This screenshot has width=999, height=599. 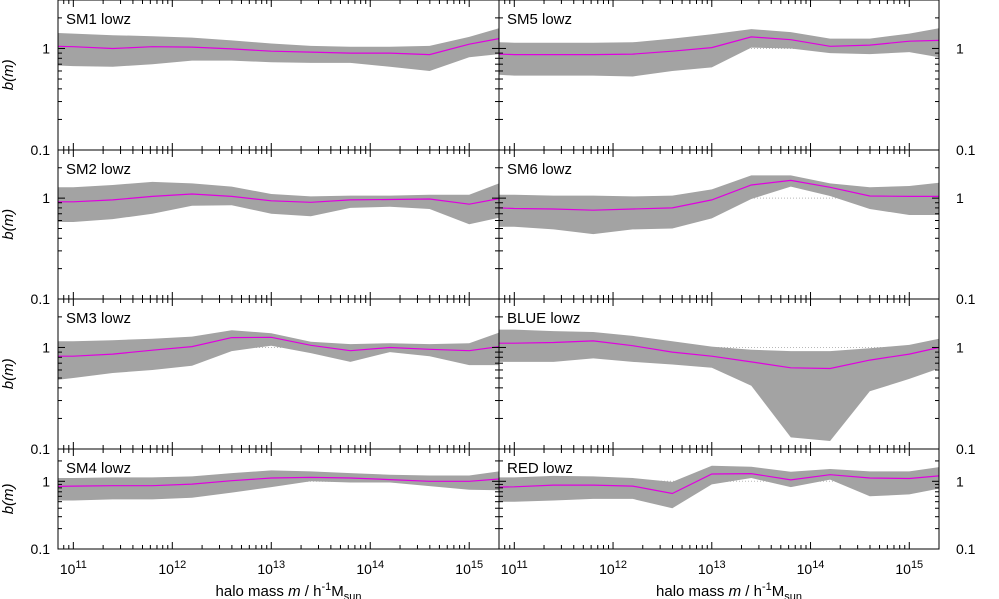 I want to click on panel-label: SM2 lowz, so click(x=98, y=169).